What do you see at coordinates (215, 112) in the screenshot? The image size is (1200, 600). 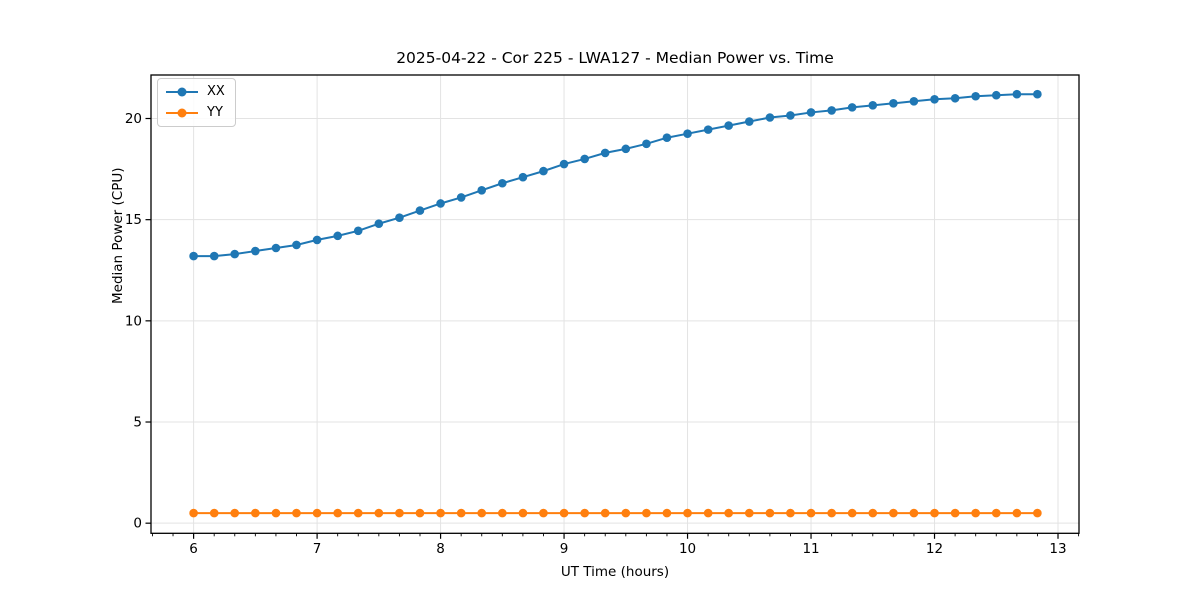 I see `legend-label-yy: YY` at bounding box center [215, 112].